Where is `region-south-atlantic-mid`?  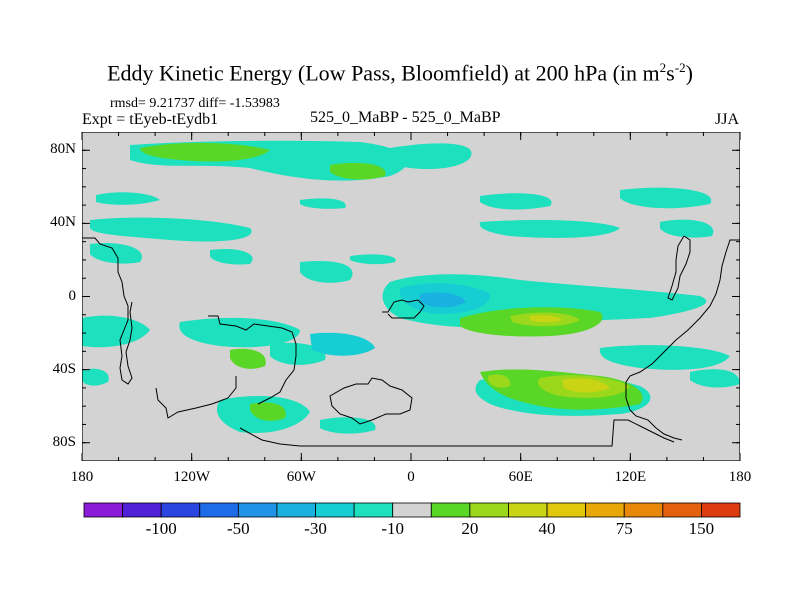
region-south-atlantic-mid is located at coordinates (499, 381).